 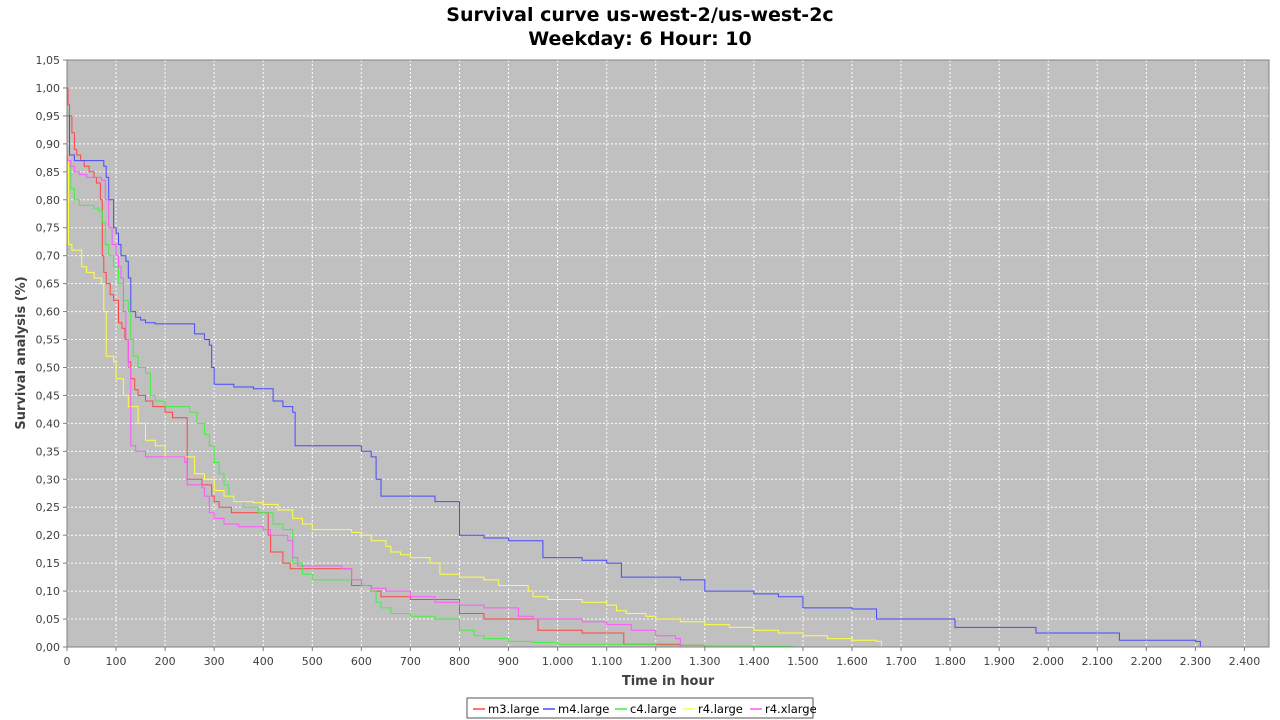 I want to click on x-tick-label: 2.100, so click(x=1098, y=661).